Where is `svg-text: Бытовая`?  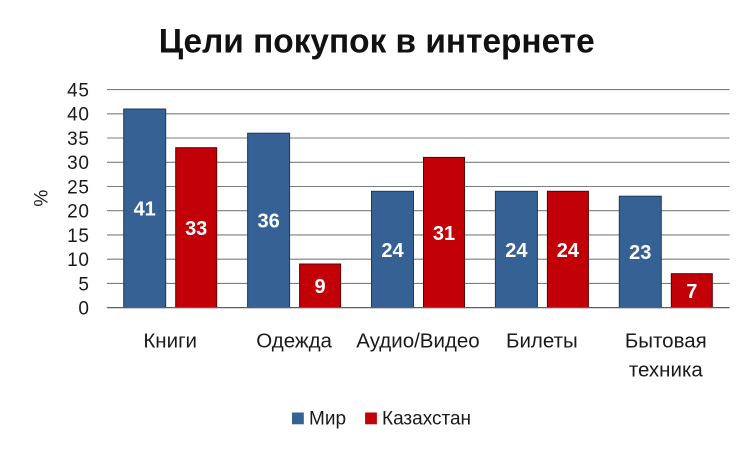 svg-text: Бытовая is located at coordinates (666, 341).